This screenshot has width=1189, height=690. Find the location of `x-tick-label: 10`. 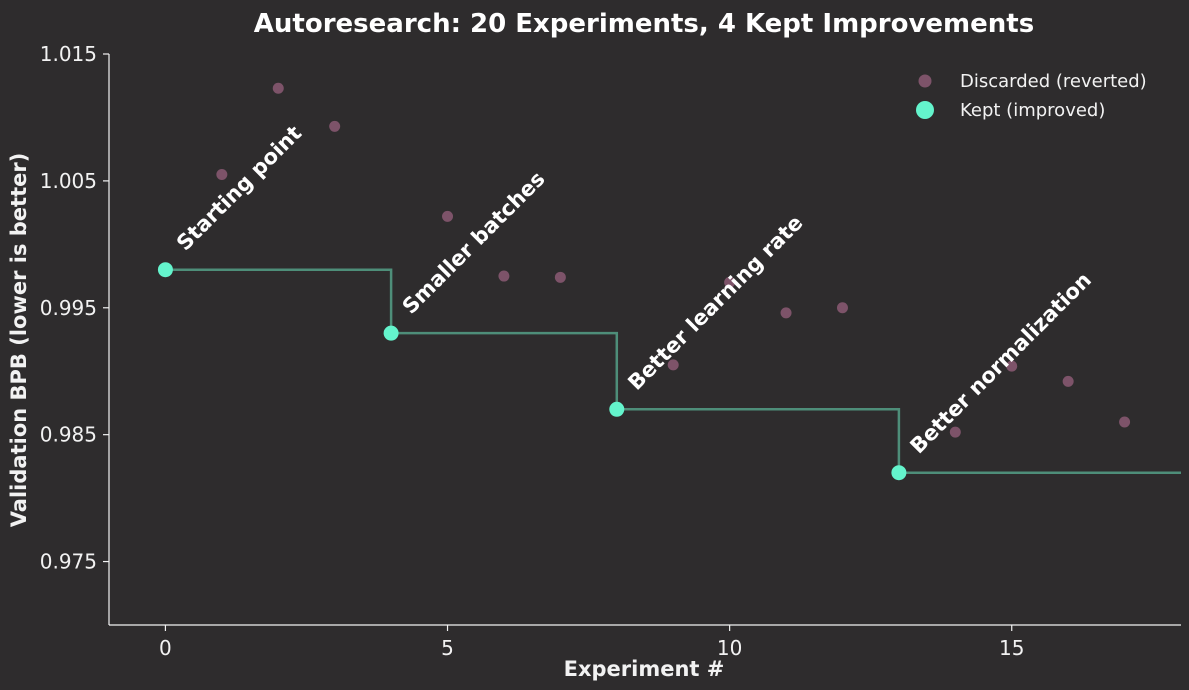

x-tick-label: 10 is located at coordinates (729, 648).